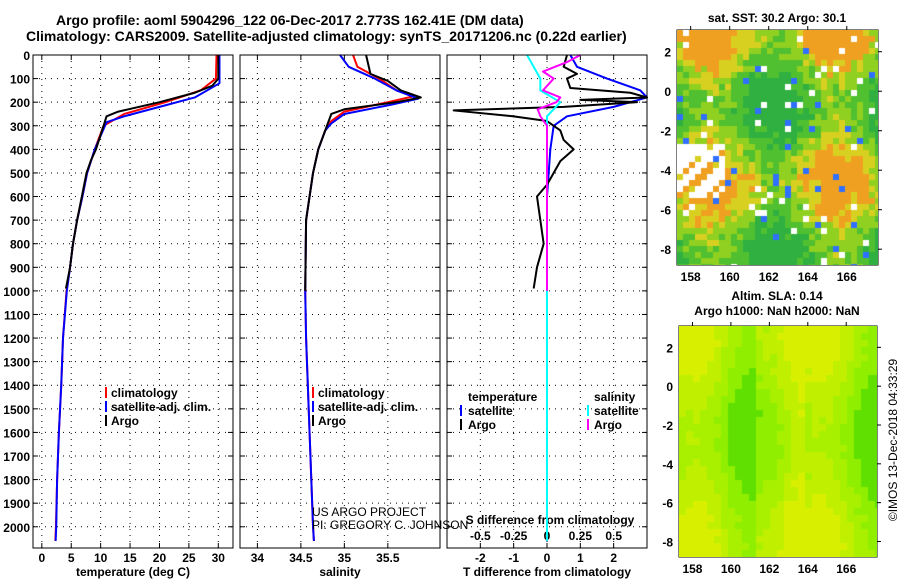 This screenshot has height=580, width=900. What do you see at coordinates (480, 558) in the screenshot?
I see `x-tick-label: -2` at bounding box center [480, 558].